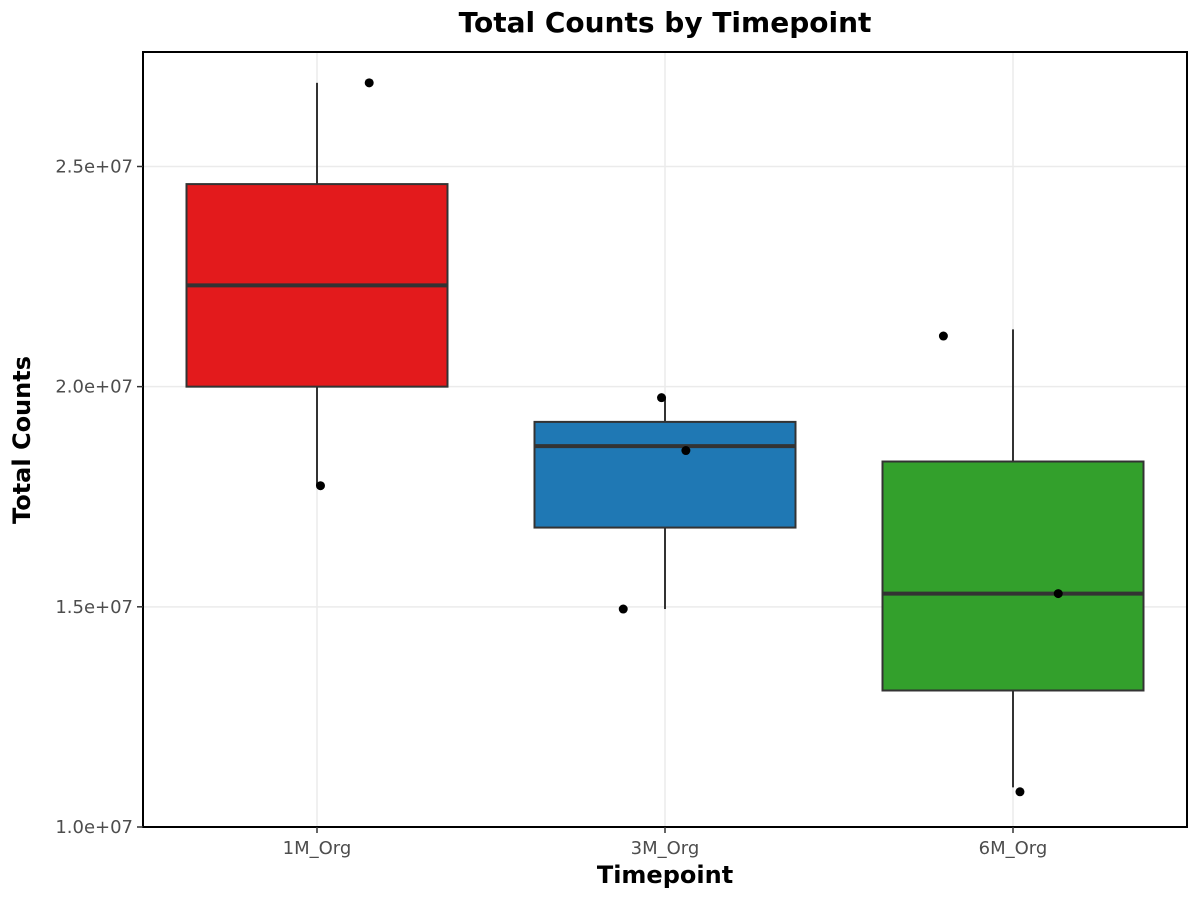  I want to click on y-tick-label: 2.5e+07, so click(94, 166).